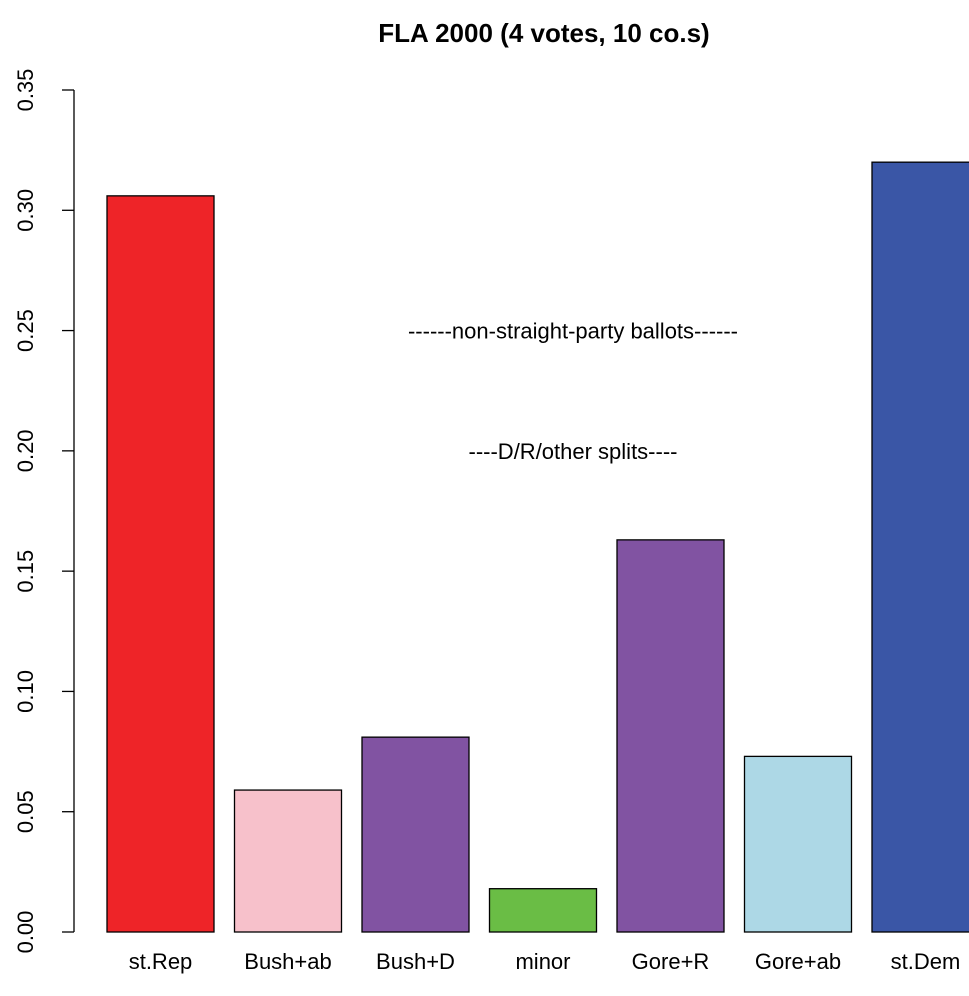  Describe the element at coordinates (287, 961) in the screenshot. I see `x-tick-label: Bush+ab` at that location.